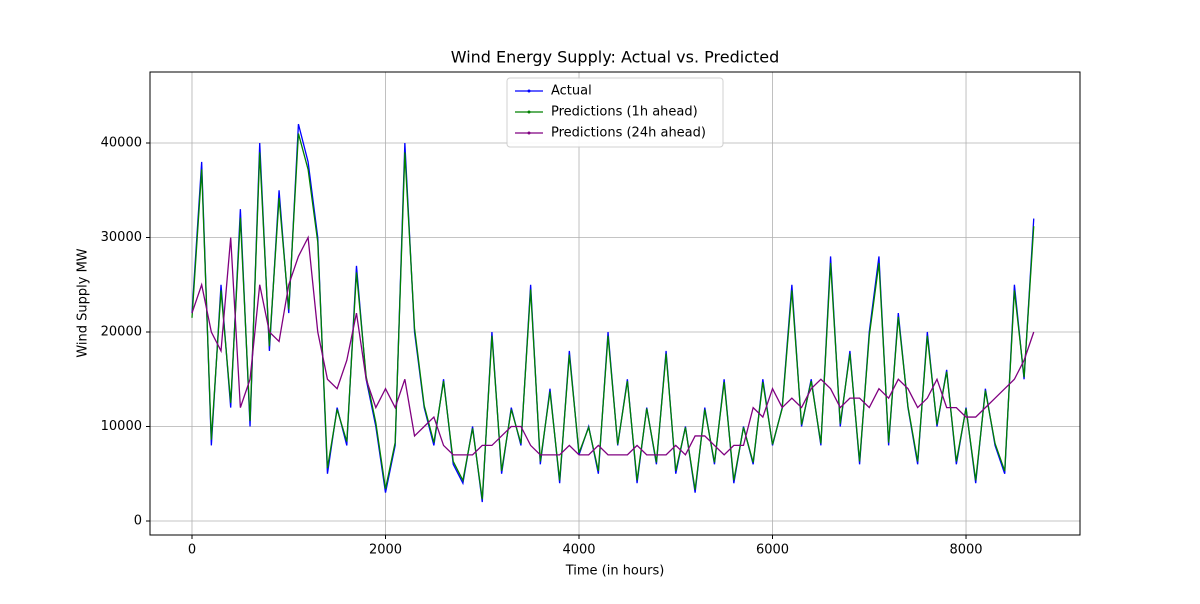  What do you see at coordinates (121, 142) in the screenshot?
I see `y-tick-label: 40000` at bounding box center [121, 142].